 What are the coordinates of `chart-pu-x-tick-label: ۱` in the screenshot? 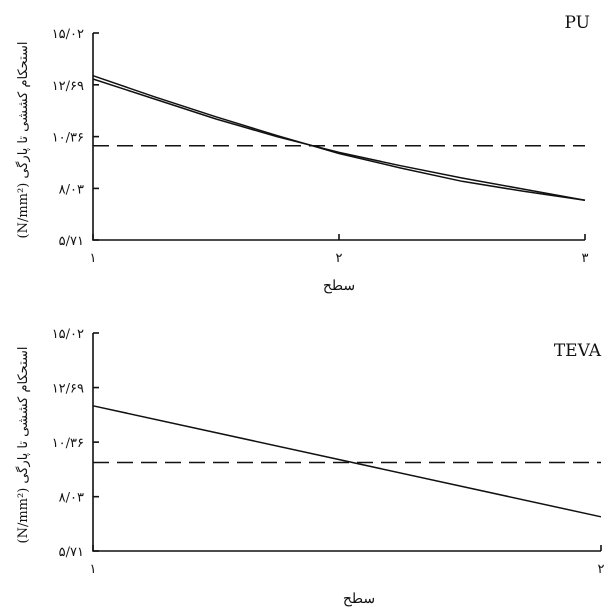 It's located at (93, 258).